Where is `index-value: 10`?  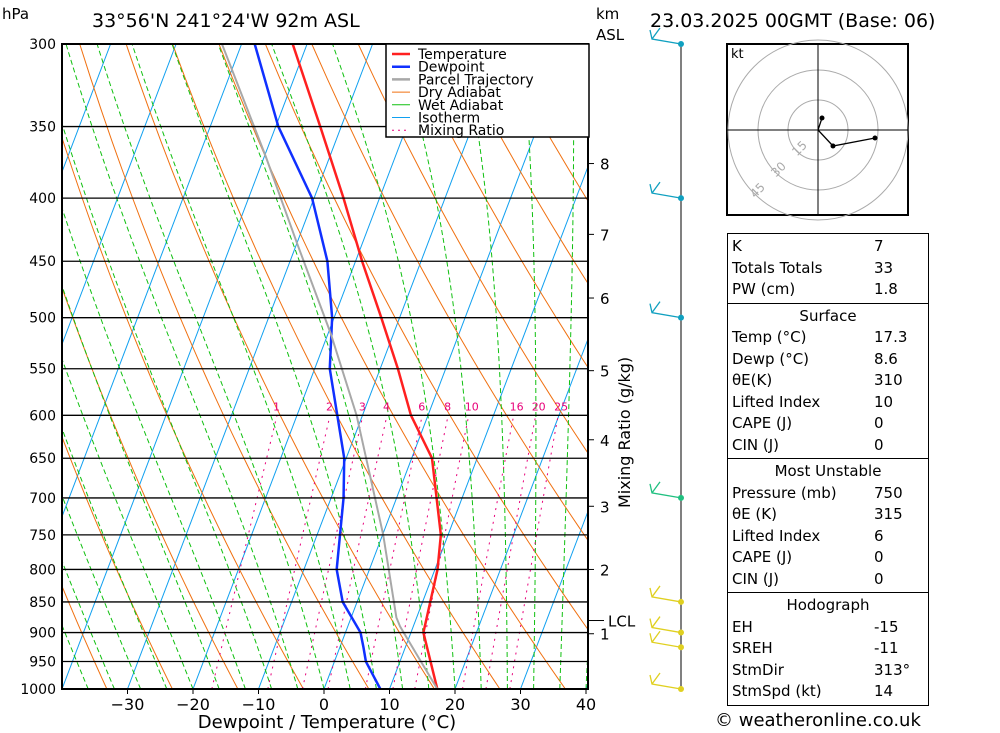 index-value: 10 is located at coordinates (884, 401).